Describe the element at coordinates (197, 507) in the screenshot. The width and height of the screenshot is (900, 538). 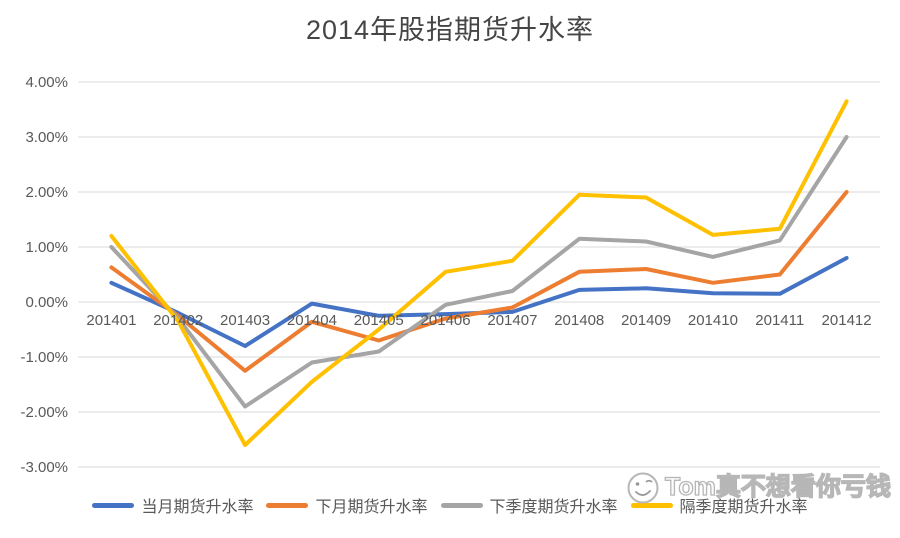
I see `legend-label: 当月期货升水率` at that location.